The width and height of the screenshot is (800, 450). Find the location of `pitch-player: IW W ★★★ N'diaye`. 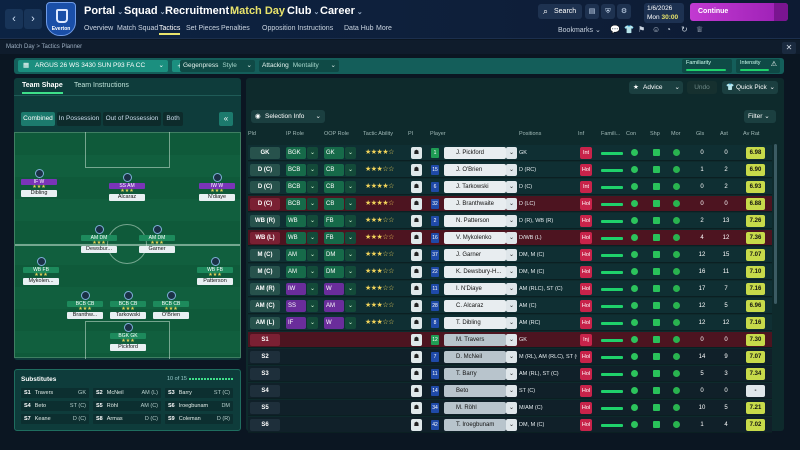

pitch-player: IW W ★★★ N'diaye is located at coordinates (217, 187).